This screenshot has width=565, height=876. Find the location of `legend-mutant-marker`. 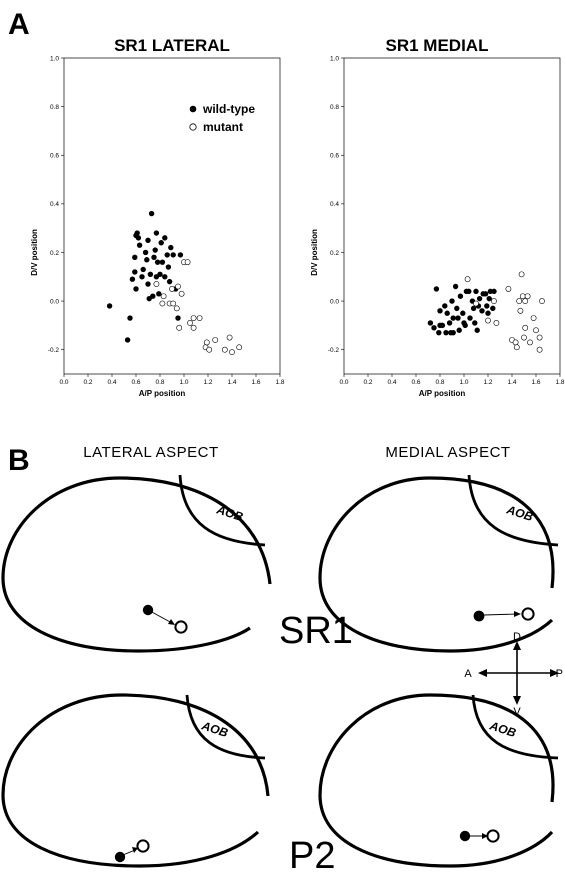

legend-mutant-marker is located at coordinates (193, 127).